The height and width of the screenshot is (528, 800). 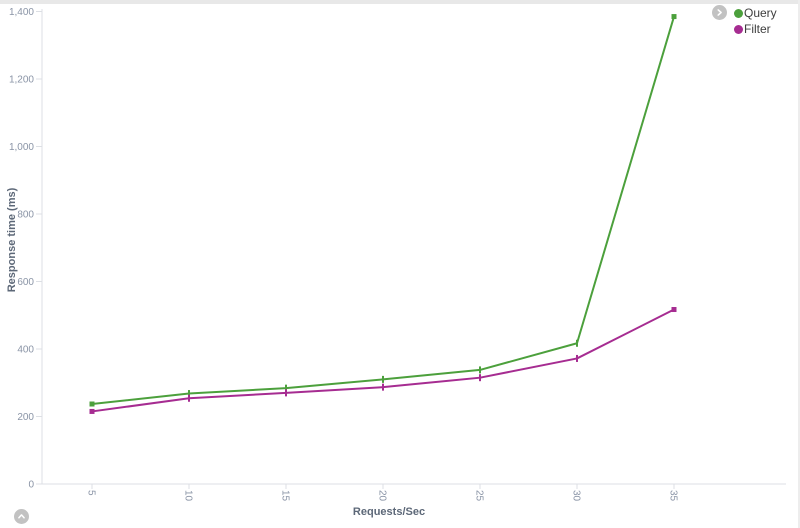 I want to click on legend-item-query: Query, so click(x=755, y=13).